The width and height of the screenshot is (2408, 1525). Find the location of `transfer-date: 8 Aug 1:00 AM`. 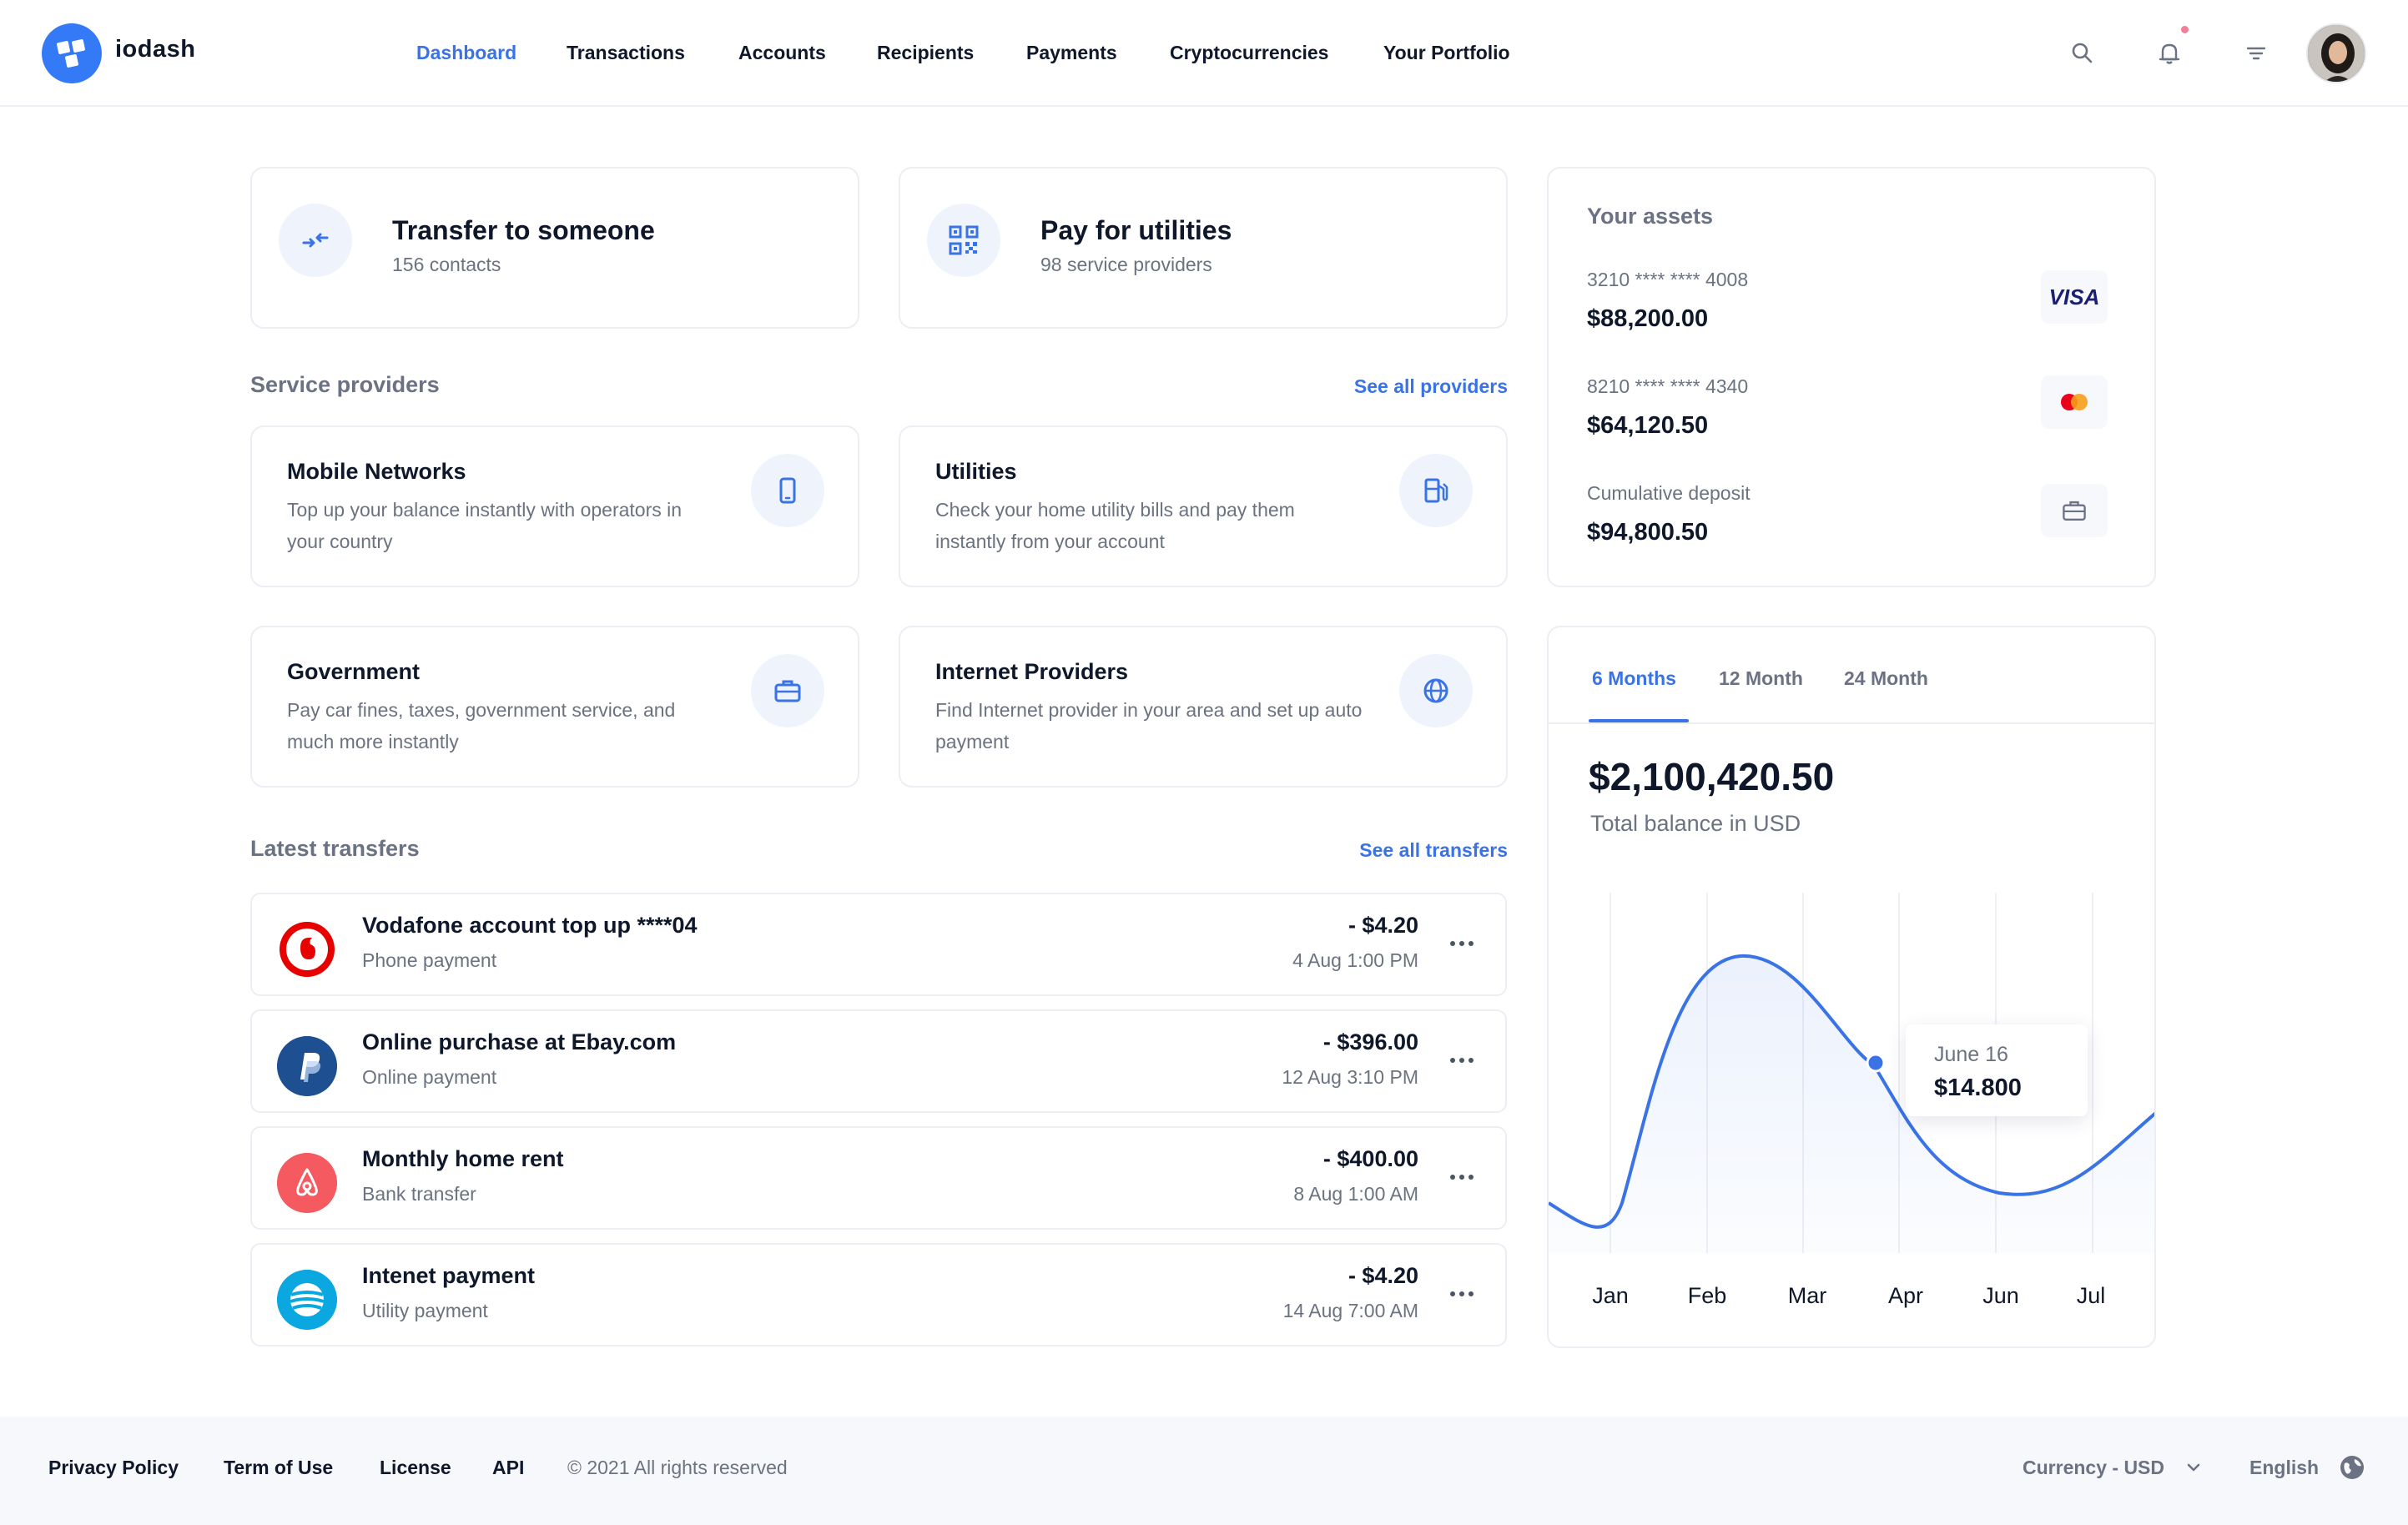

transfer-date: 8 Aug 1:00 AM is located at coordinates (1355, 1194).